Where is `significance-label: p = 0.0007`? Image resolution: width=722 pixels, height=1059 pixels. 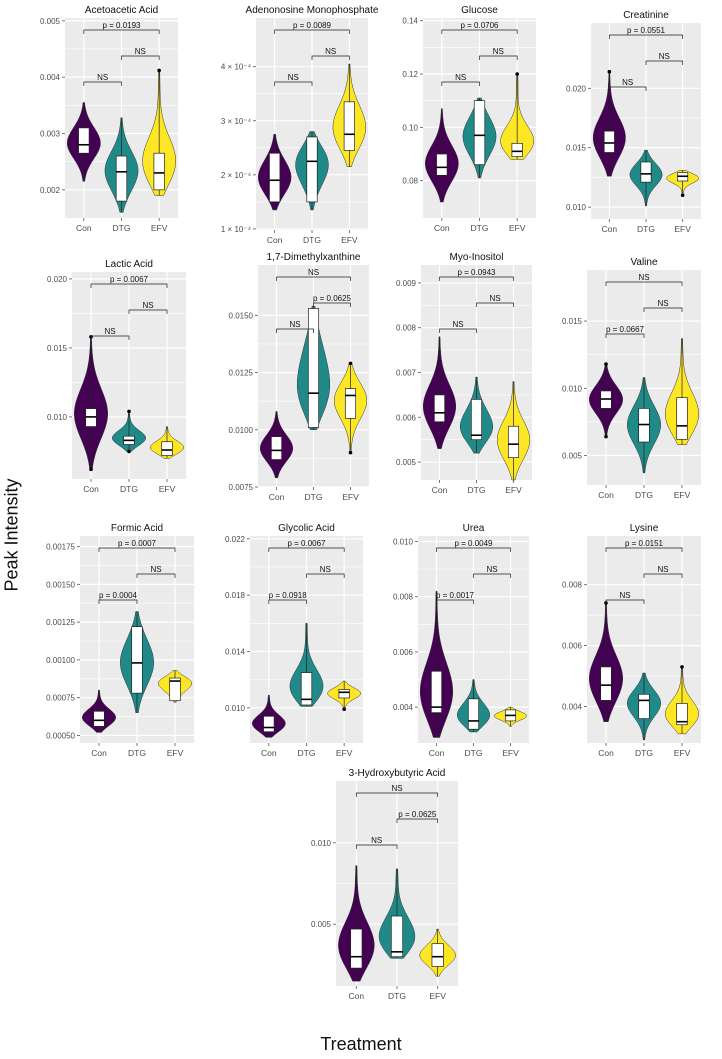 significance-label: p = 0.0007 is located at coordinates (137, 543).